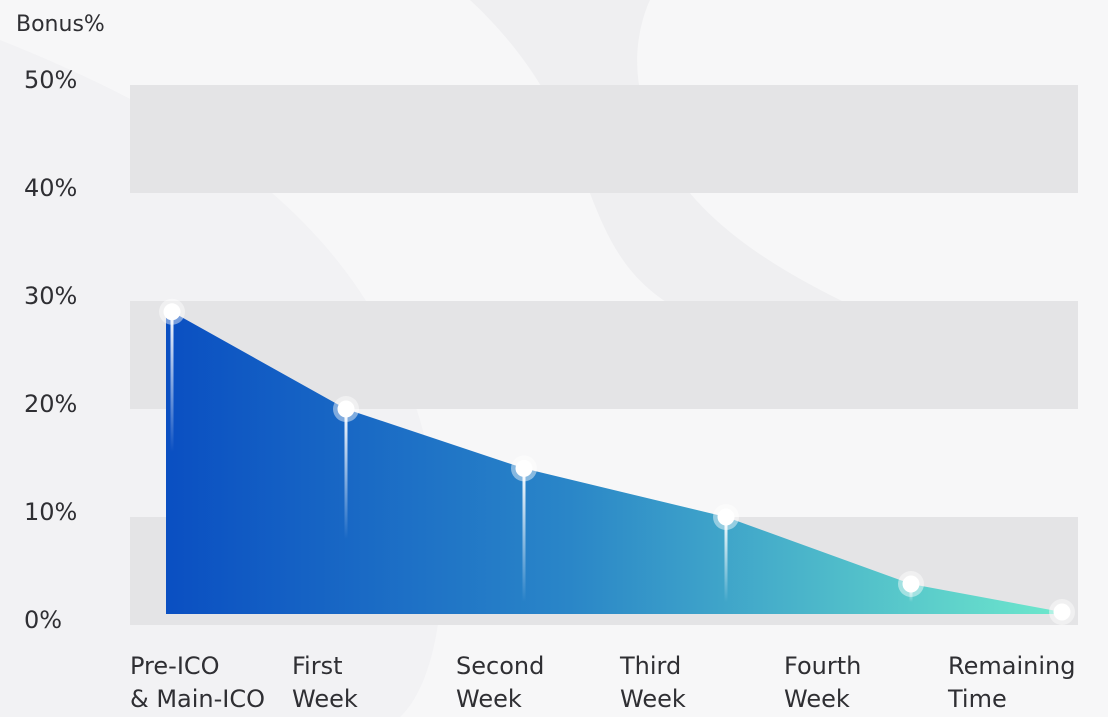  I want to click on x-tick-label: Second Week, so click(500, 682).